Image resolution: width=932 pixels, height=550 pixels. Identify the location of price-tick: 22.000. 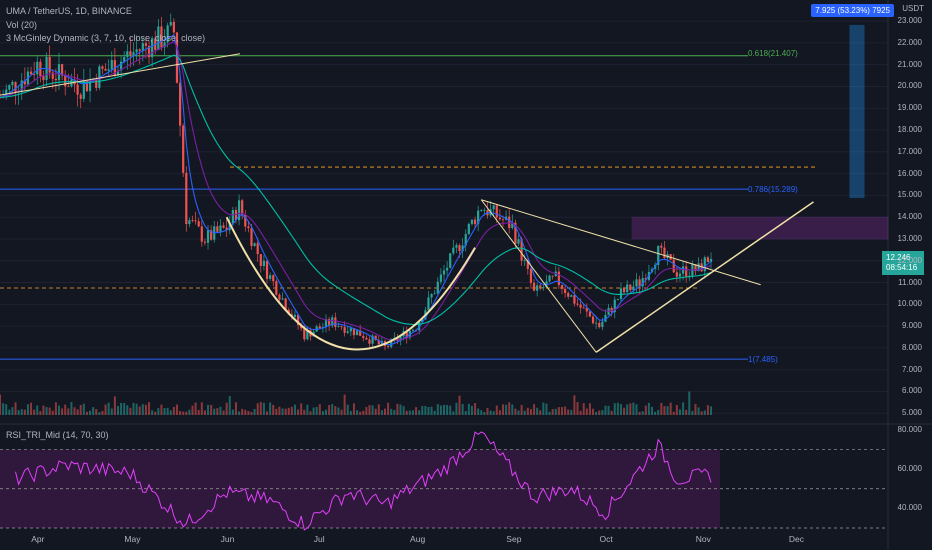
(909, 42).